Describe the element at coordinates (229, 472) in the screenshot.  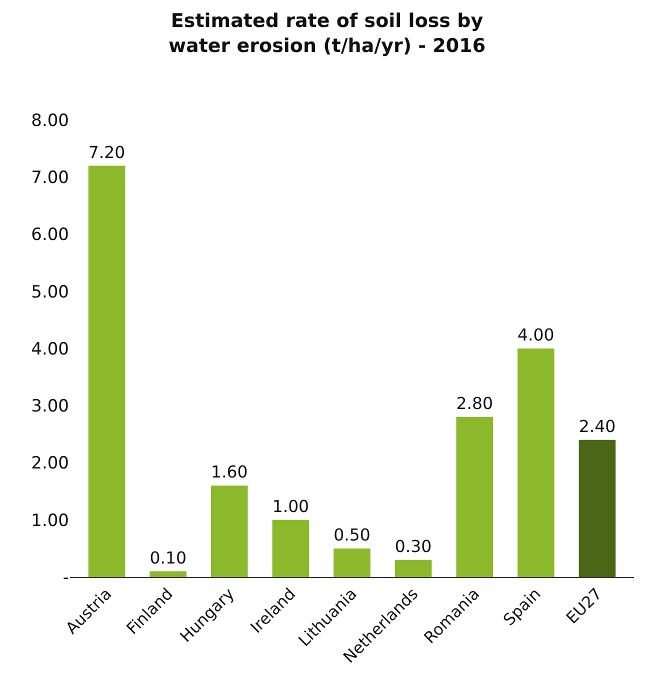
I see `data-label: 1.60` at that location.